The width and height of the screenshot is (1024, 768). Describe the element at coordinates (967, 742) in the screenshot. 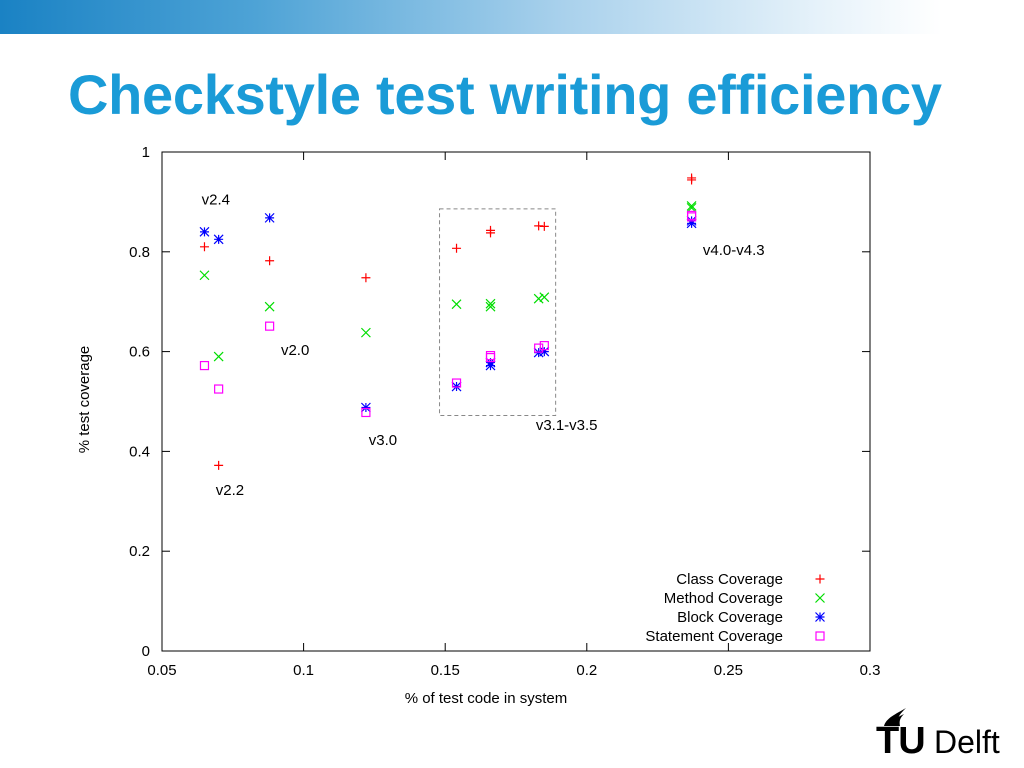

I see `logo-delft-text: Delft` at that location.